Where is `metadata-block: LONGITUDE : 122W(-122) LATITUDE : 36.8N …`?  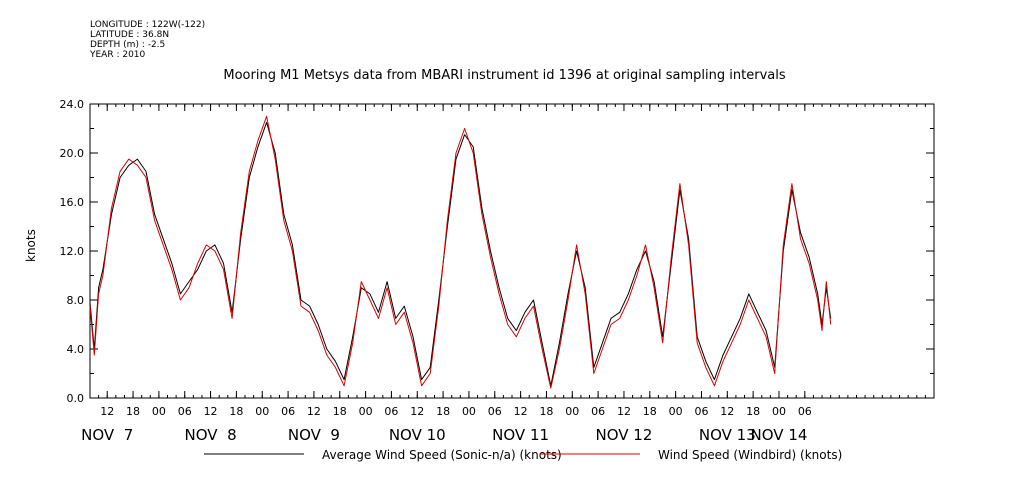
metadata-block: LONGITUDE : 122W(-122) LATITUDE : 36.8N … is located at coordinates (147, 40).